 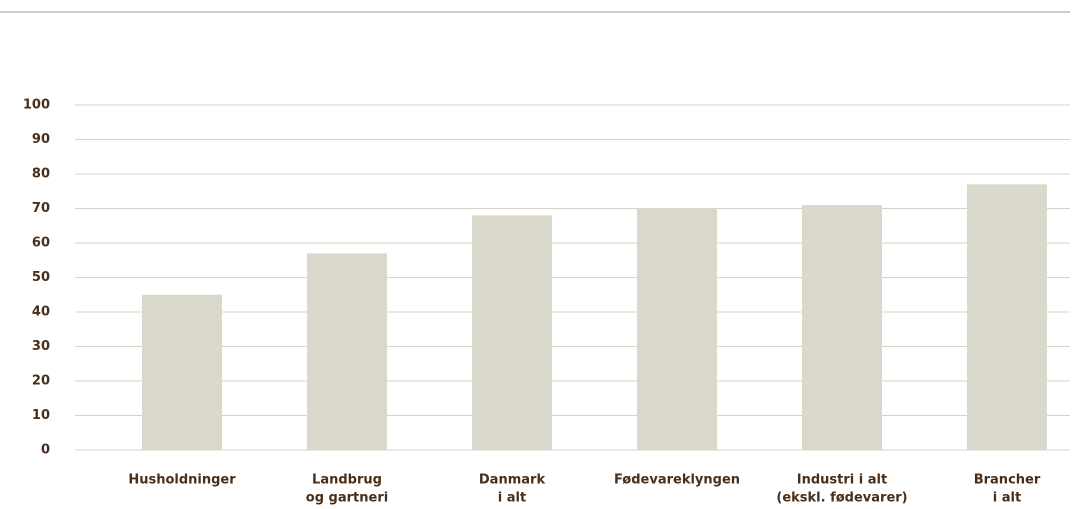 I want to click on x-tick-label: og gartneri, so click(x=347, y=498).